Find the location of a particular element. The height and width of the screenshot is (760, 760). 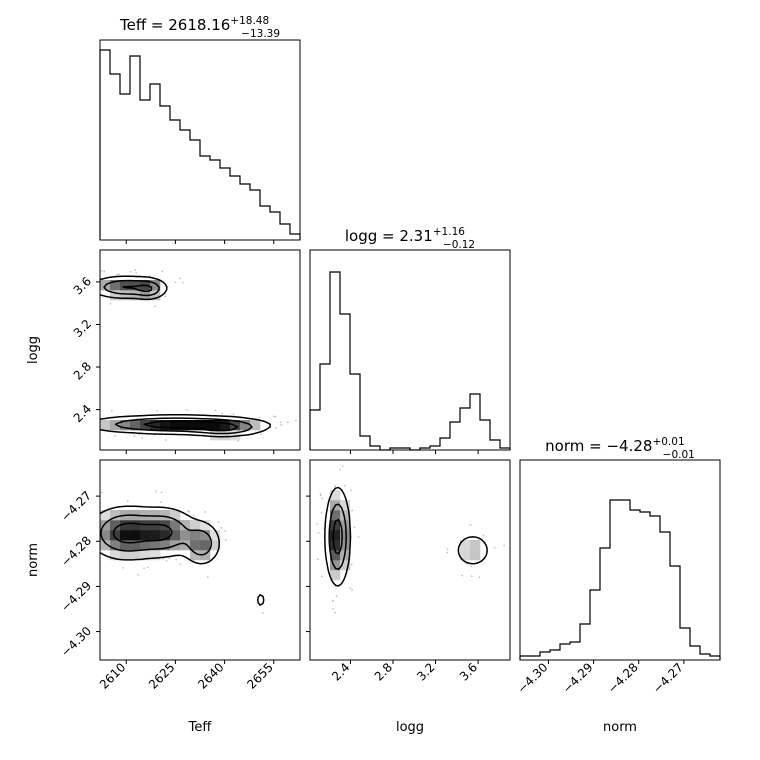

hist-panel-norm is located at coordinates (620, 561).